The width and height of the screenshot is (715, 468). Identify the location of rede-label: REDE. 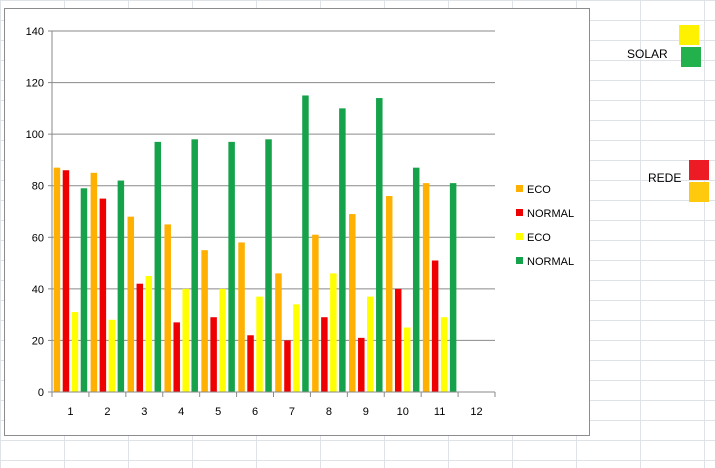
(665, 178).